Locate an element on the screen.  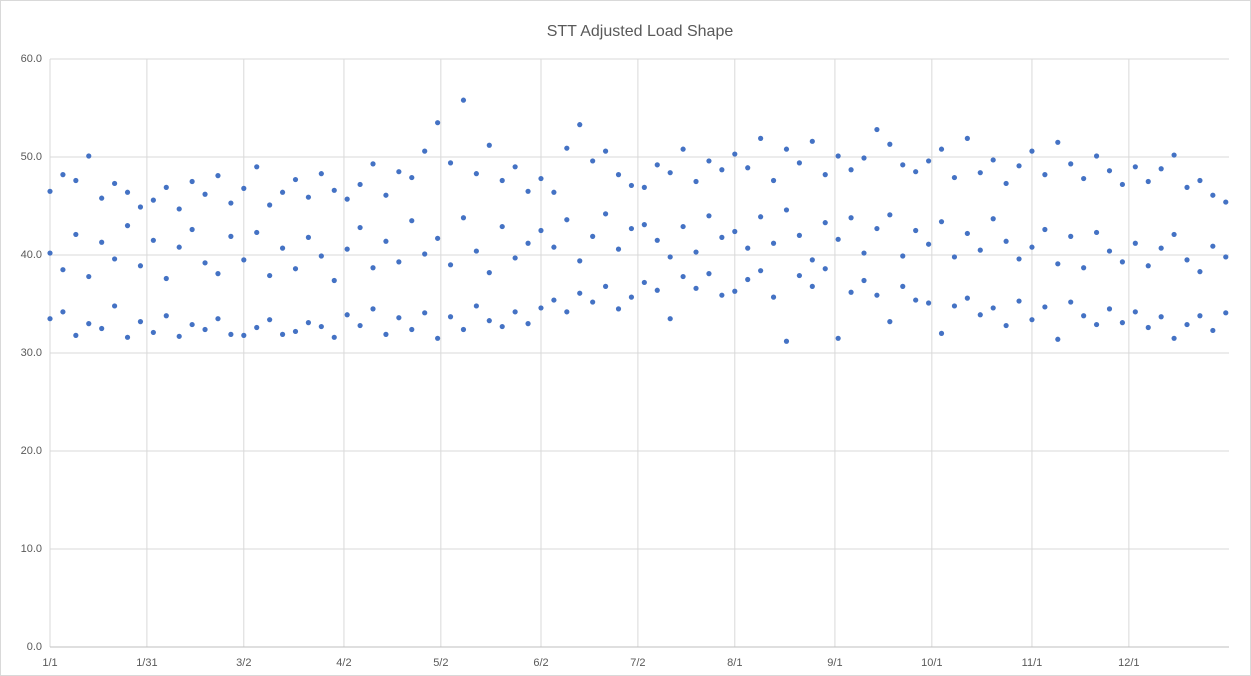
y-tick-label: 50.0 is located at coordinates (31, 157).